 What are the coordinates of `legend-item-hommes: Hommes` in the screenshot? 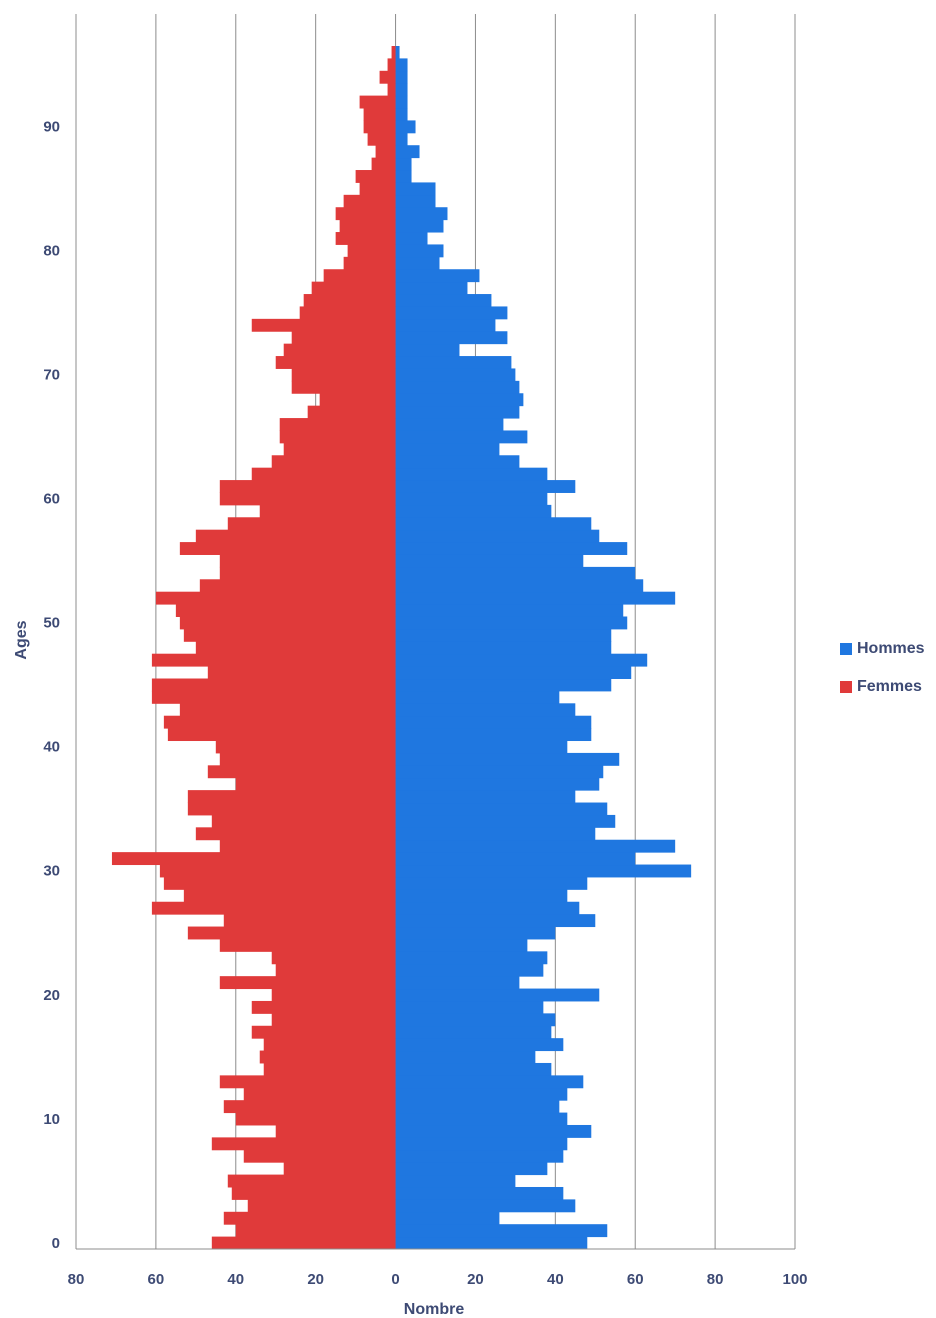 It's located at (882, 649).